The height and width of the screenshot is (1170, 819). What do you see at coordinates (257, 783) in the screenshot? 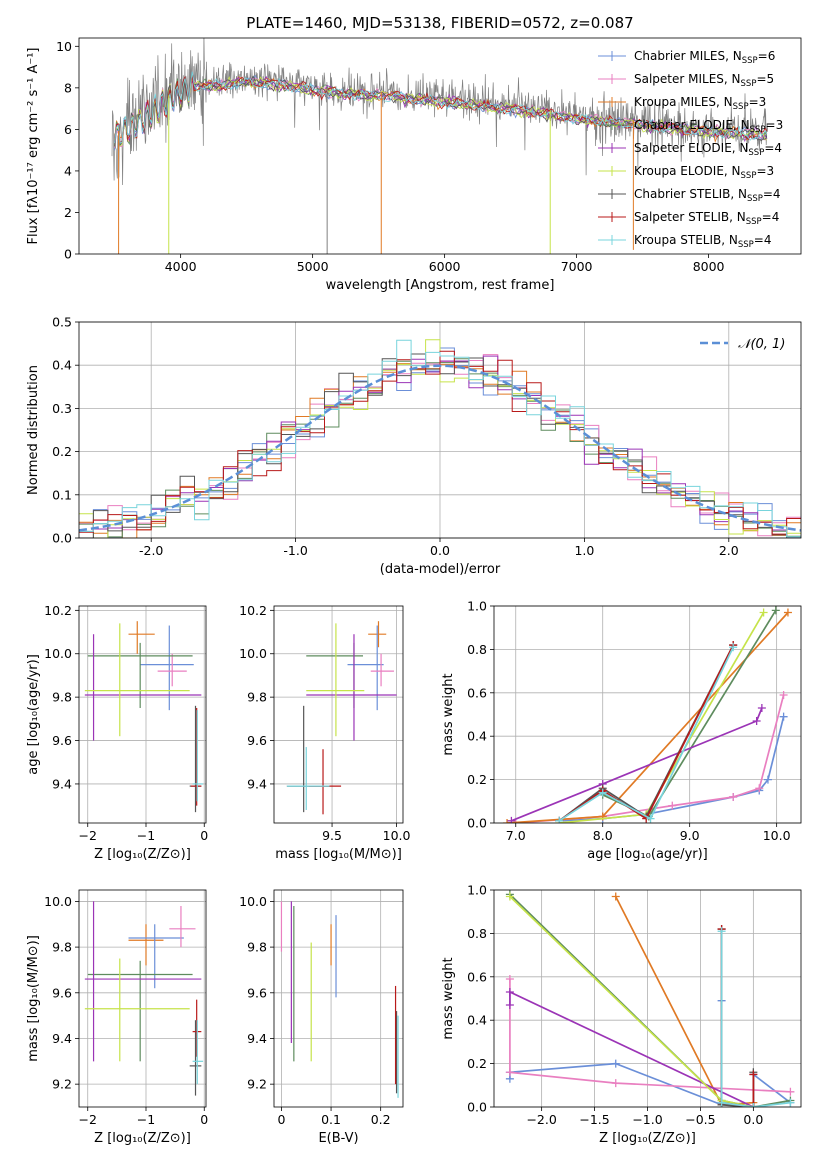
I see `age_vs_mass-ytick-label: 9.4` at bounding box center [257, 783].